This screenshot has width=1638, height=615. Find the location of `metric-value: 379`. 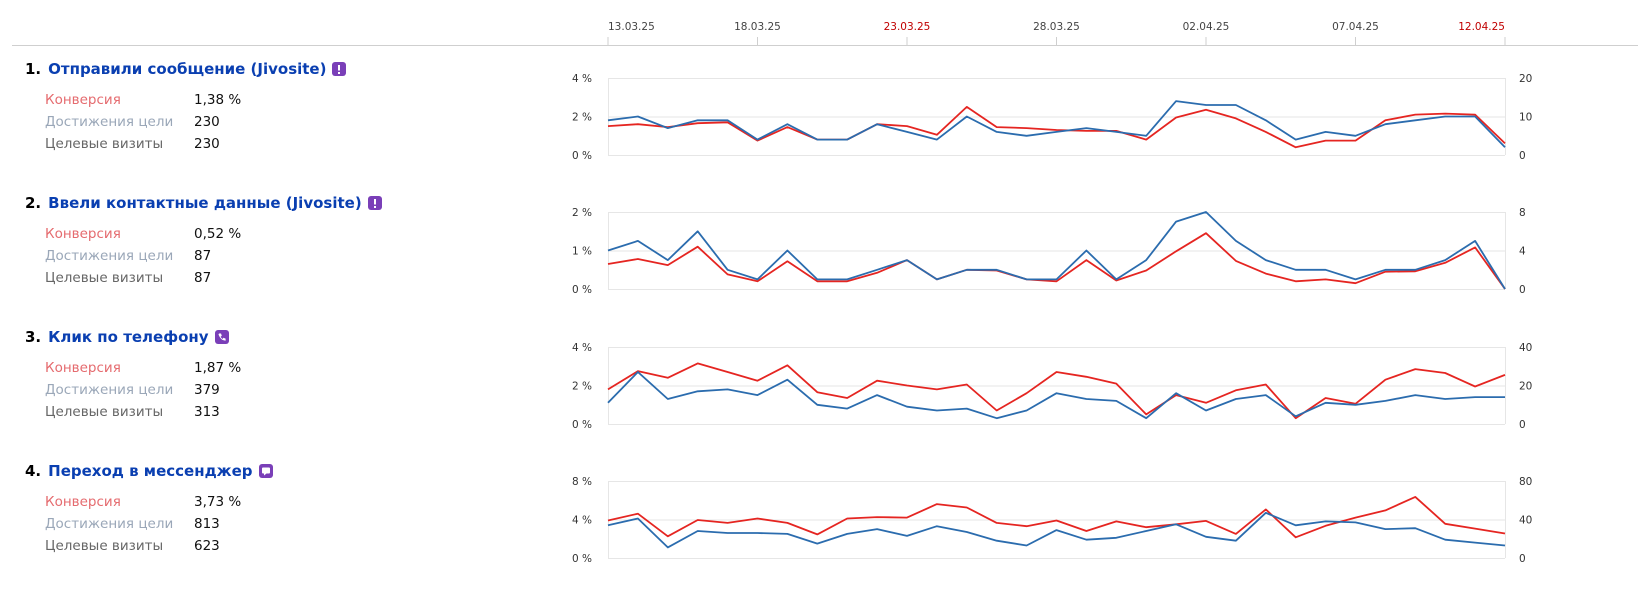

metric-value: 379 is located at coordinates (207, 390).